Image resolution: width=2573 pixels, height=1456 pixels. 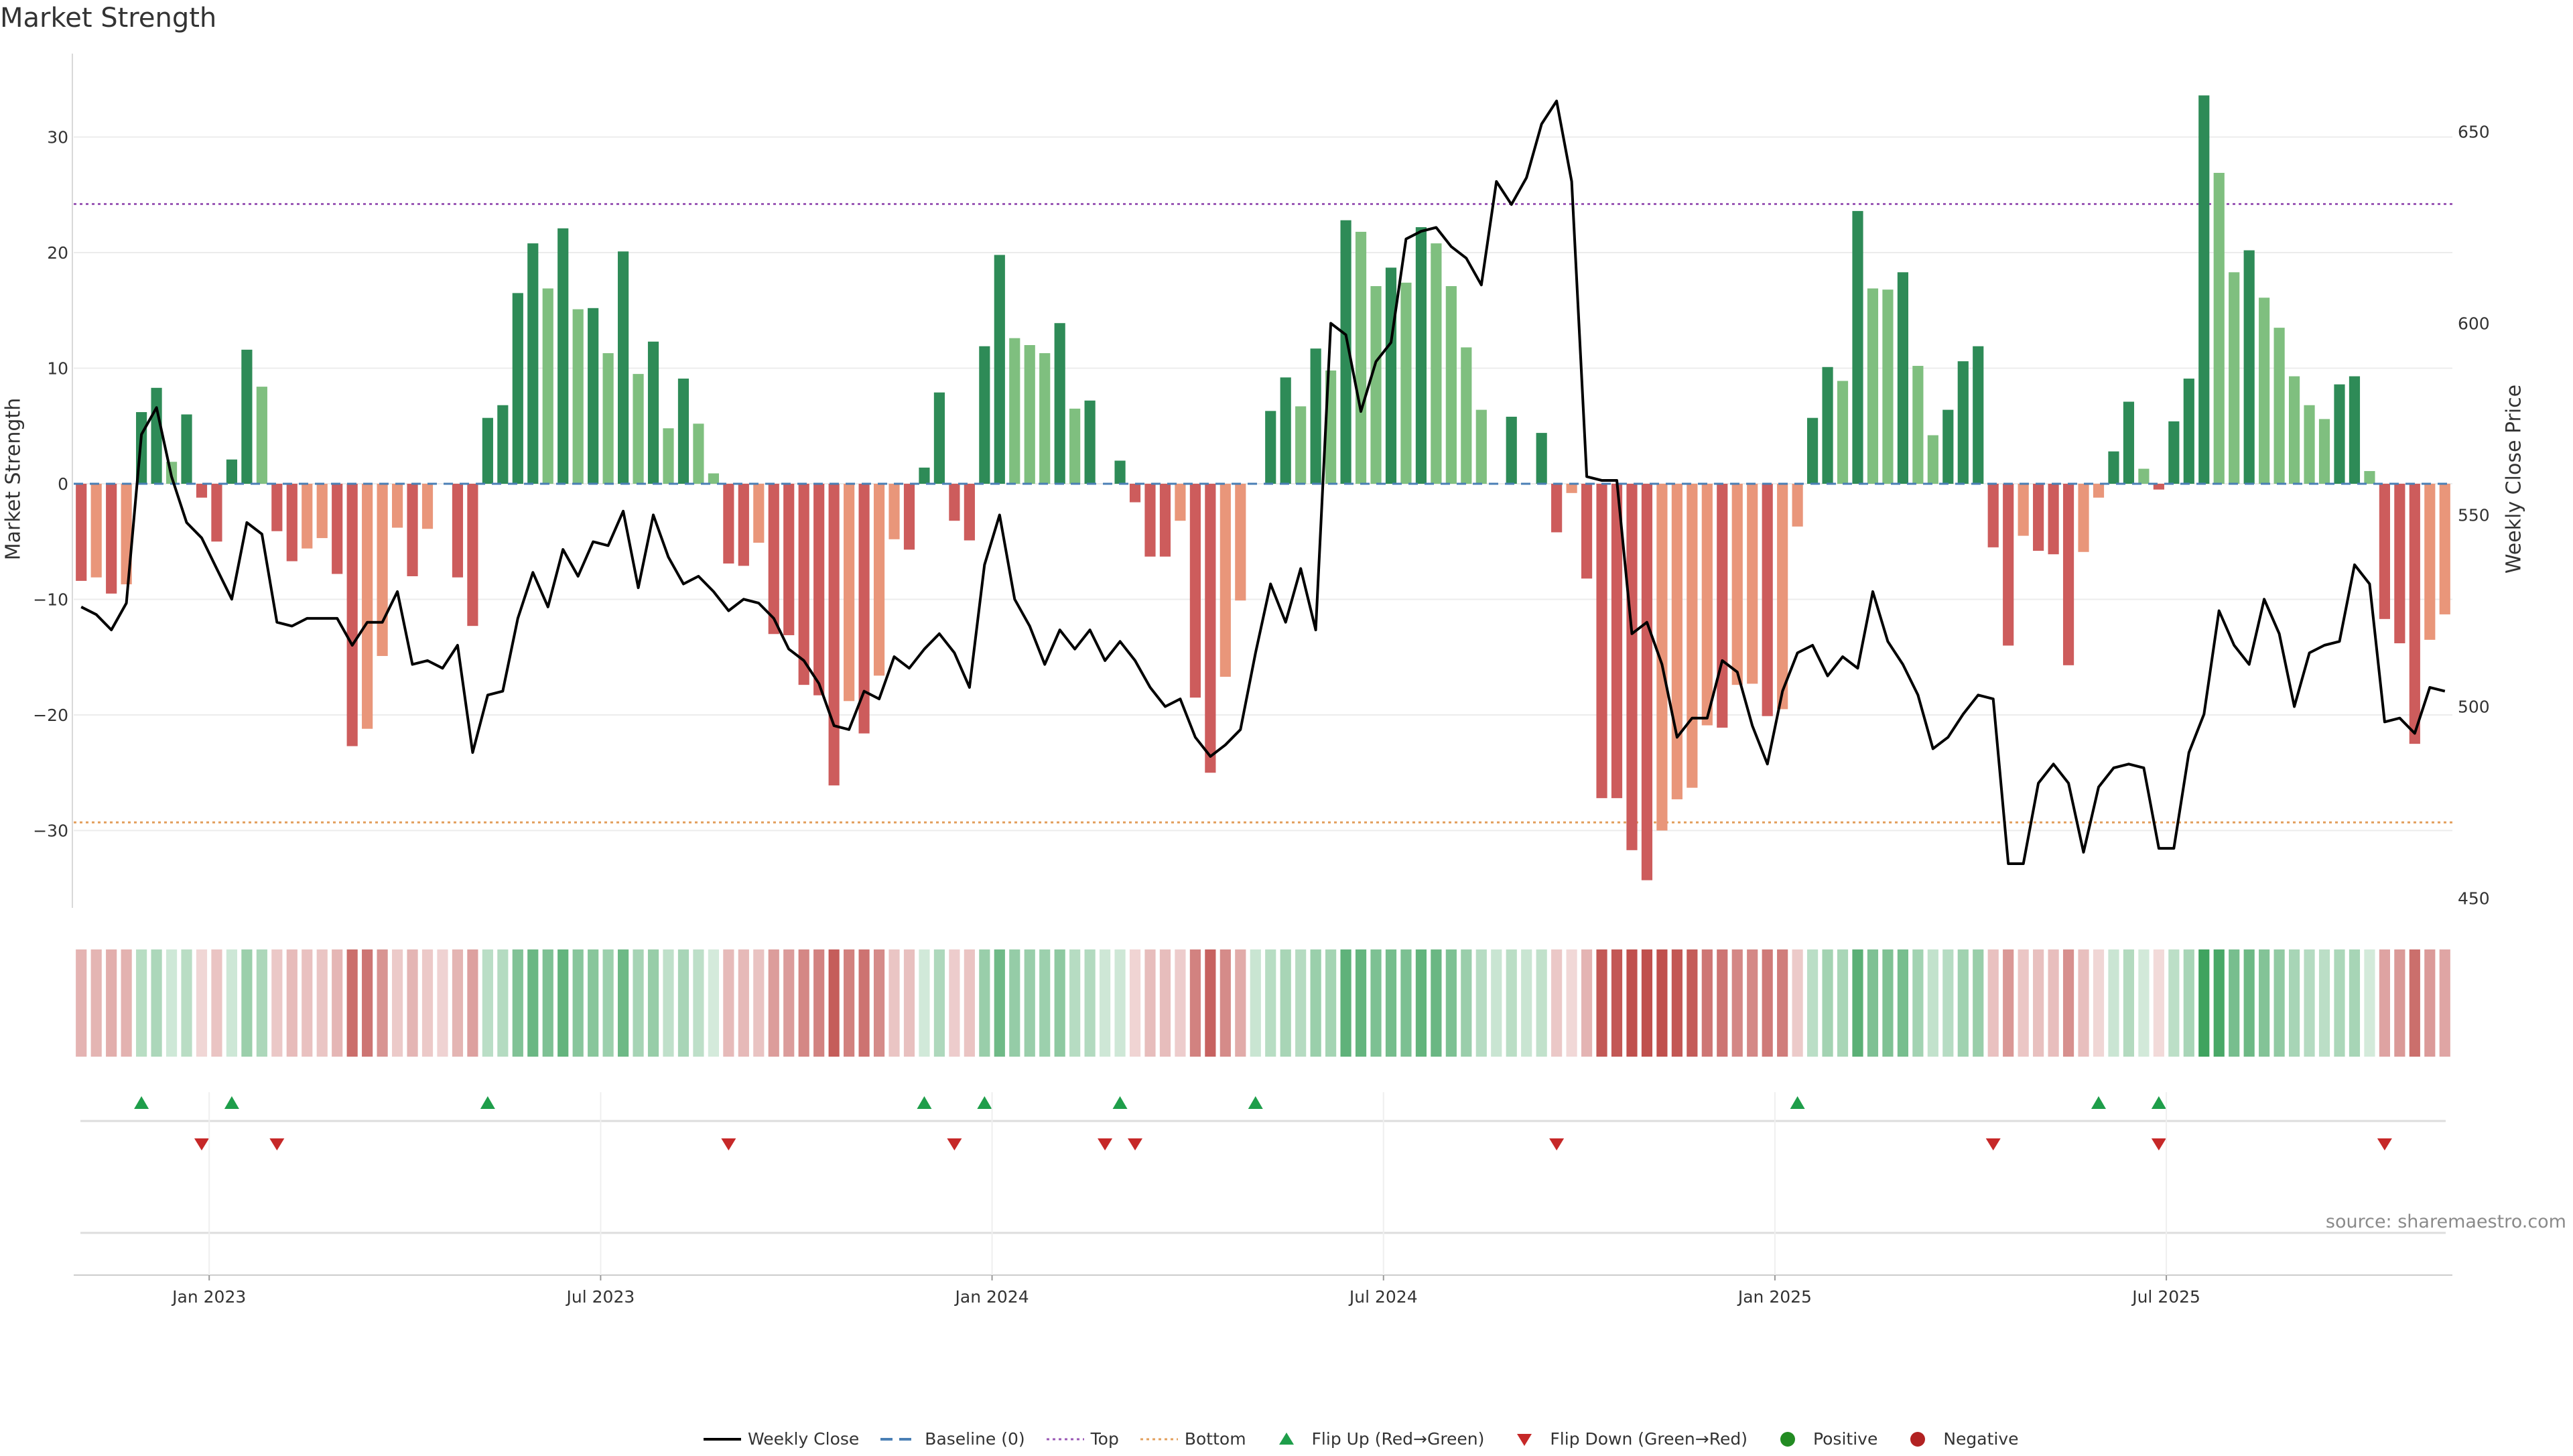 What do you see at coordinates (2474, 899) in the screenshot?
I see `y2-tick-label: 450` at bounding box center [2474, 899].